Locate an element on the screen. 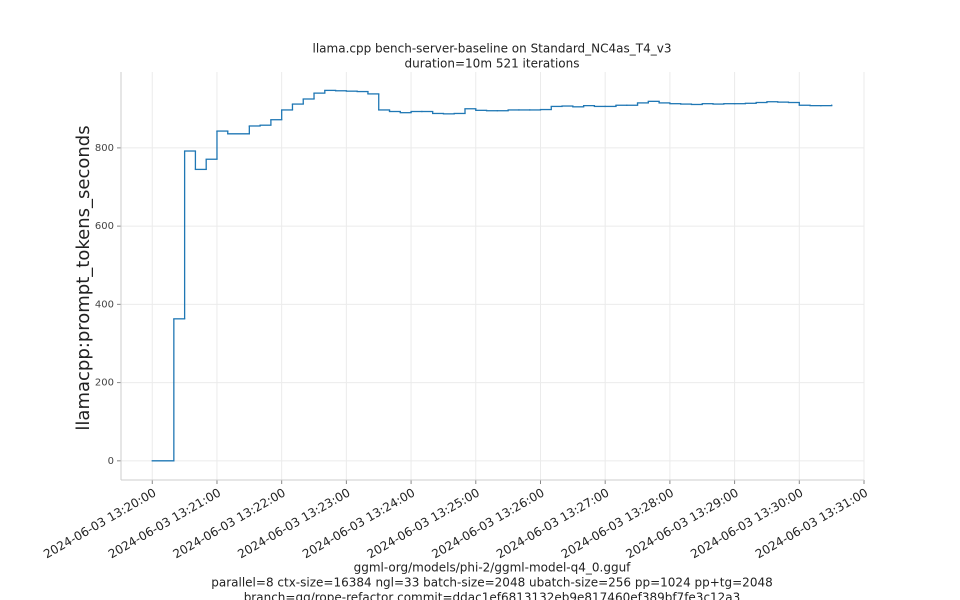  x-tick-label: 2024-06-03 13:23:00 is located at coordinates (293, 524).